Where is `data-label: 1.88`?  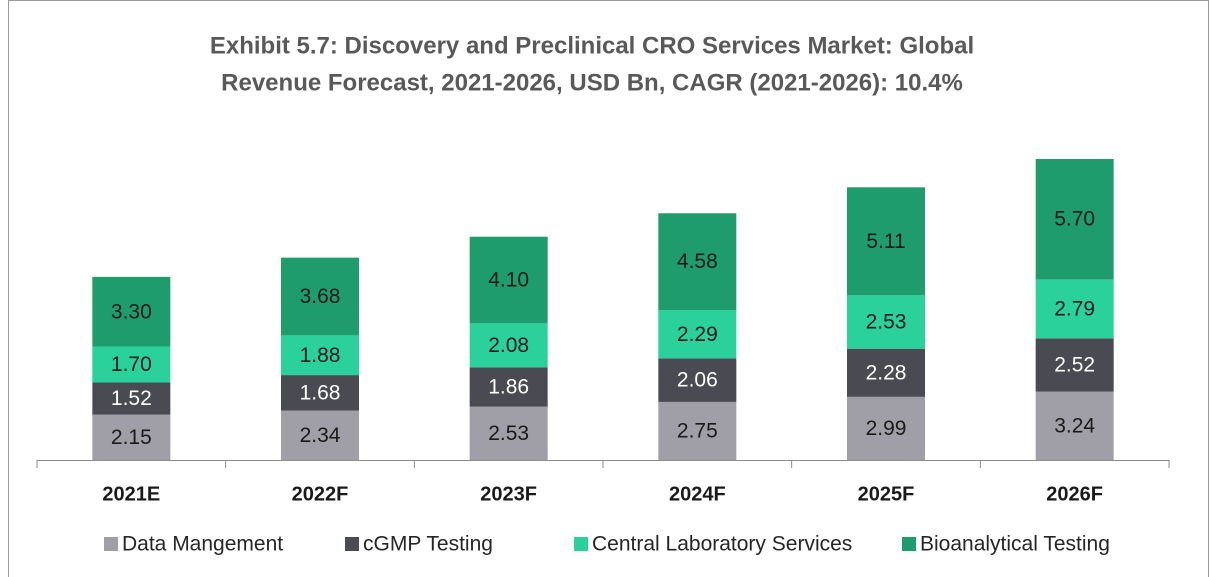 data-label: 1.88 is located at coordinates (320, 355).